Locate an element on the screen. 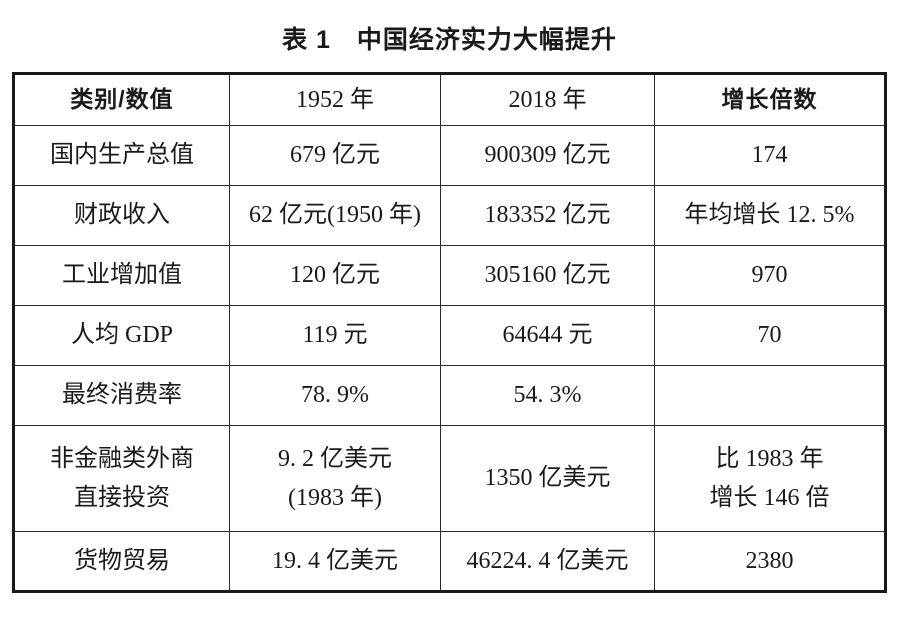  table-caption: 表 1 中国经济实力大幅提升 is located at coordinates (449, 40).